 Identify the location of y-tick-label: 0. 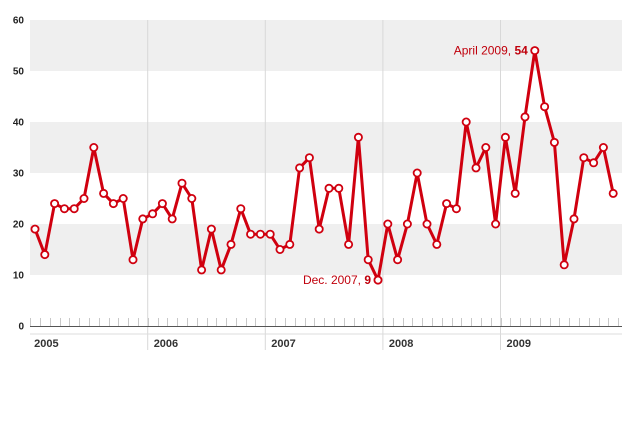
(21, 327).